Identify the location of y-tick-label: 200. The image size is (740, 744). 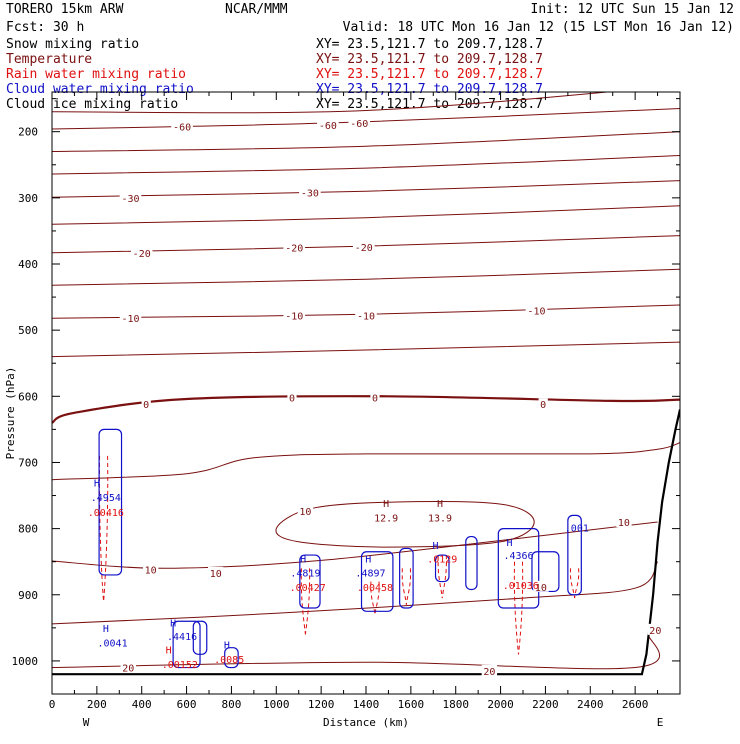
(28, 132).